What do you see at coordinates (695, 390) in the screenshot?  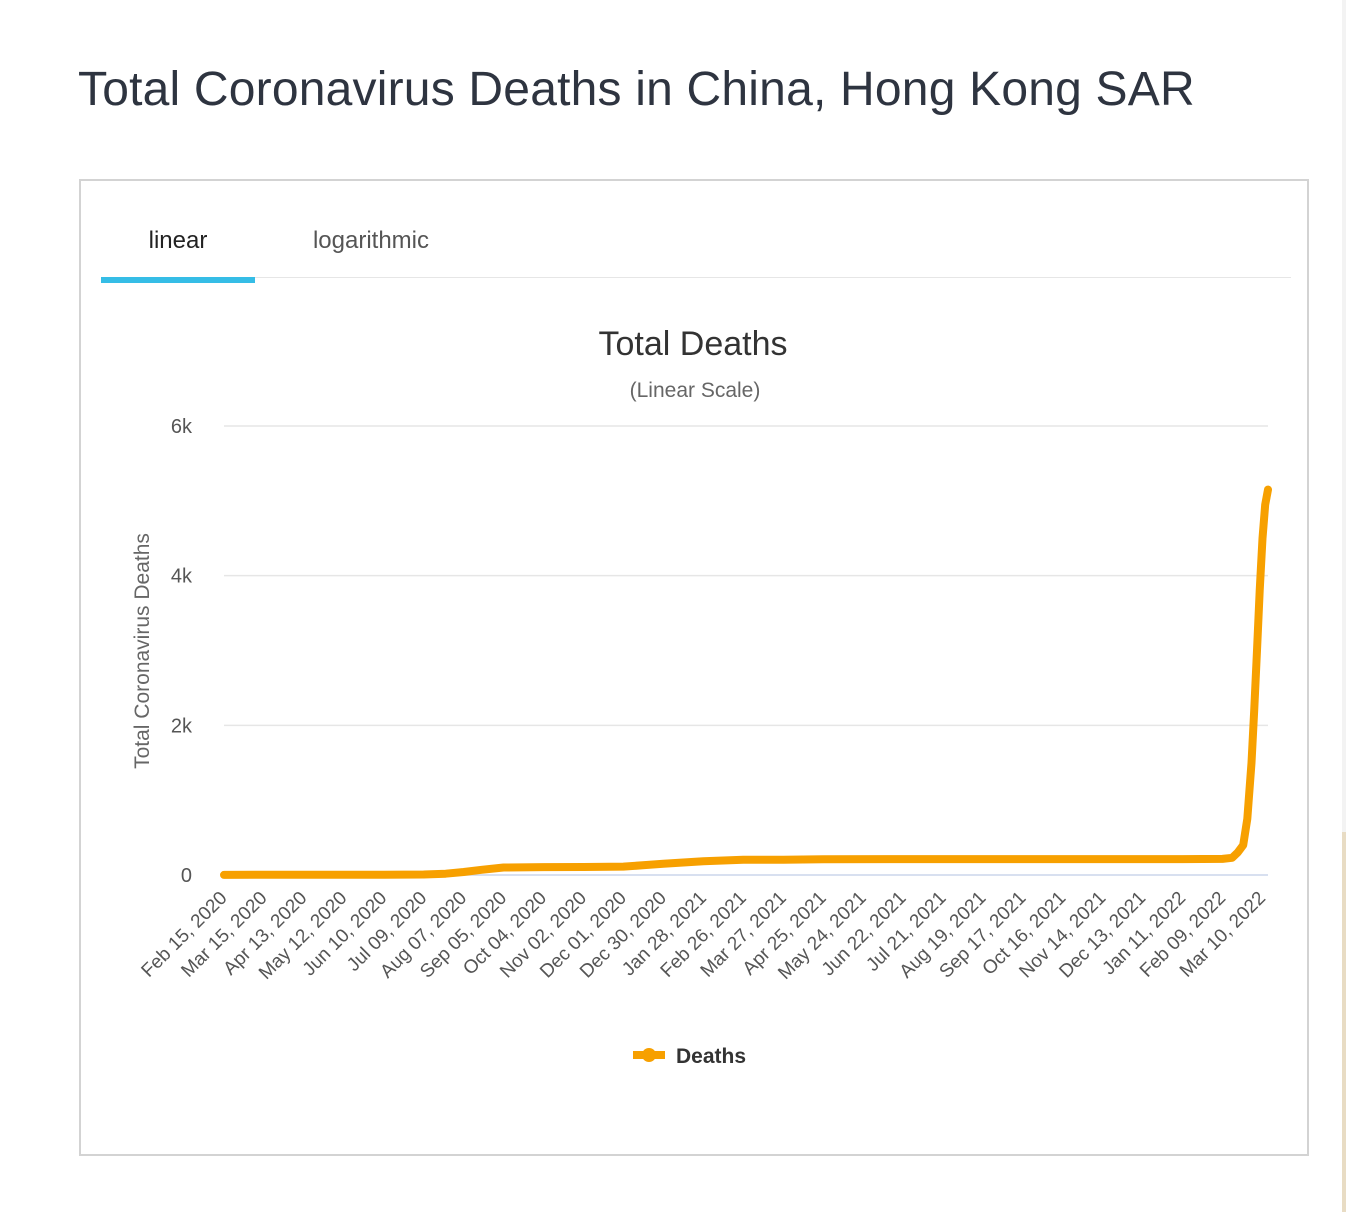 I see `chart-subtitle: (Linear Scale)` at bounding box center [695, 390].